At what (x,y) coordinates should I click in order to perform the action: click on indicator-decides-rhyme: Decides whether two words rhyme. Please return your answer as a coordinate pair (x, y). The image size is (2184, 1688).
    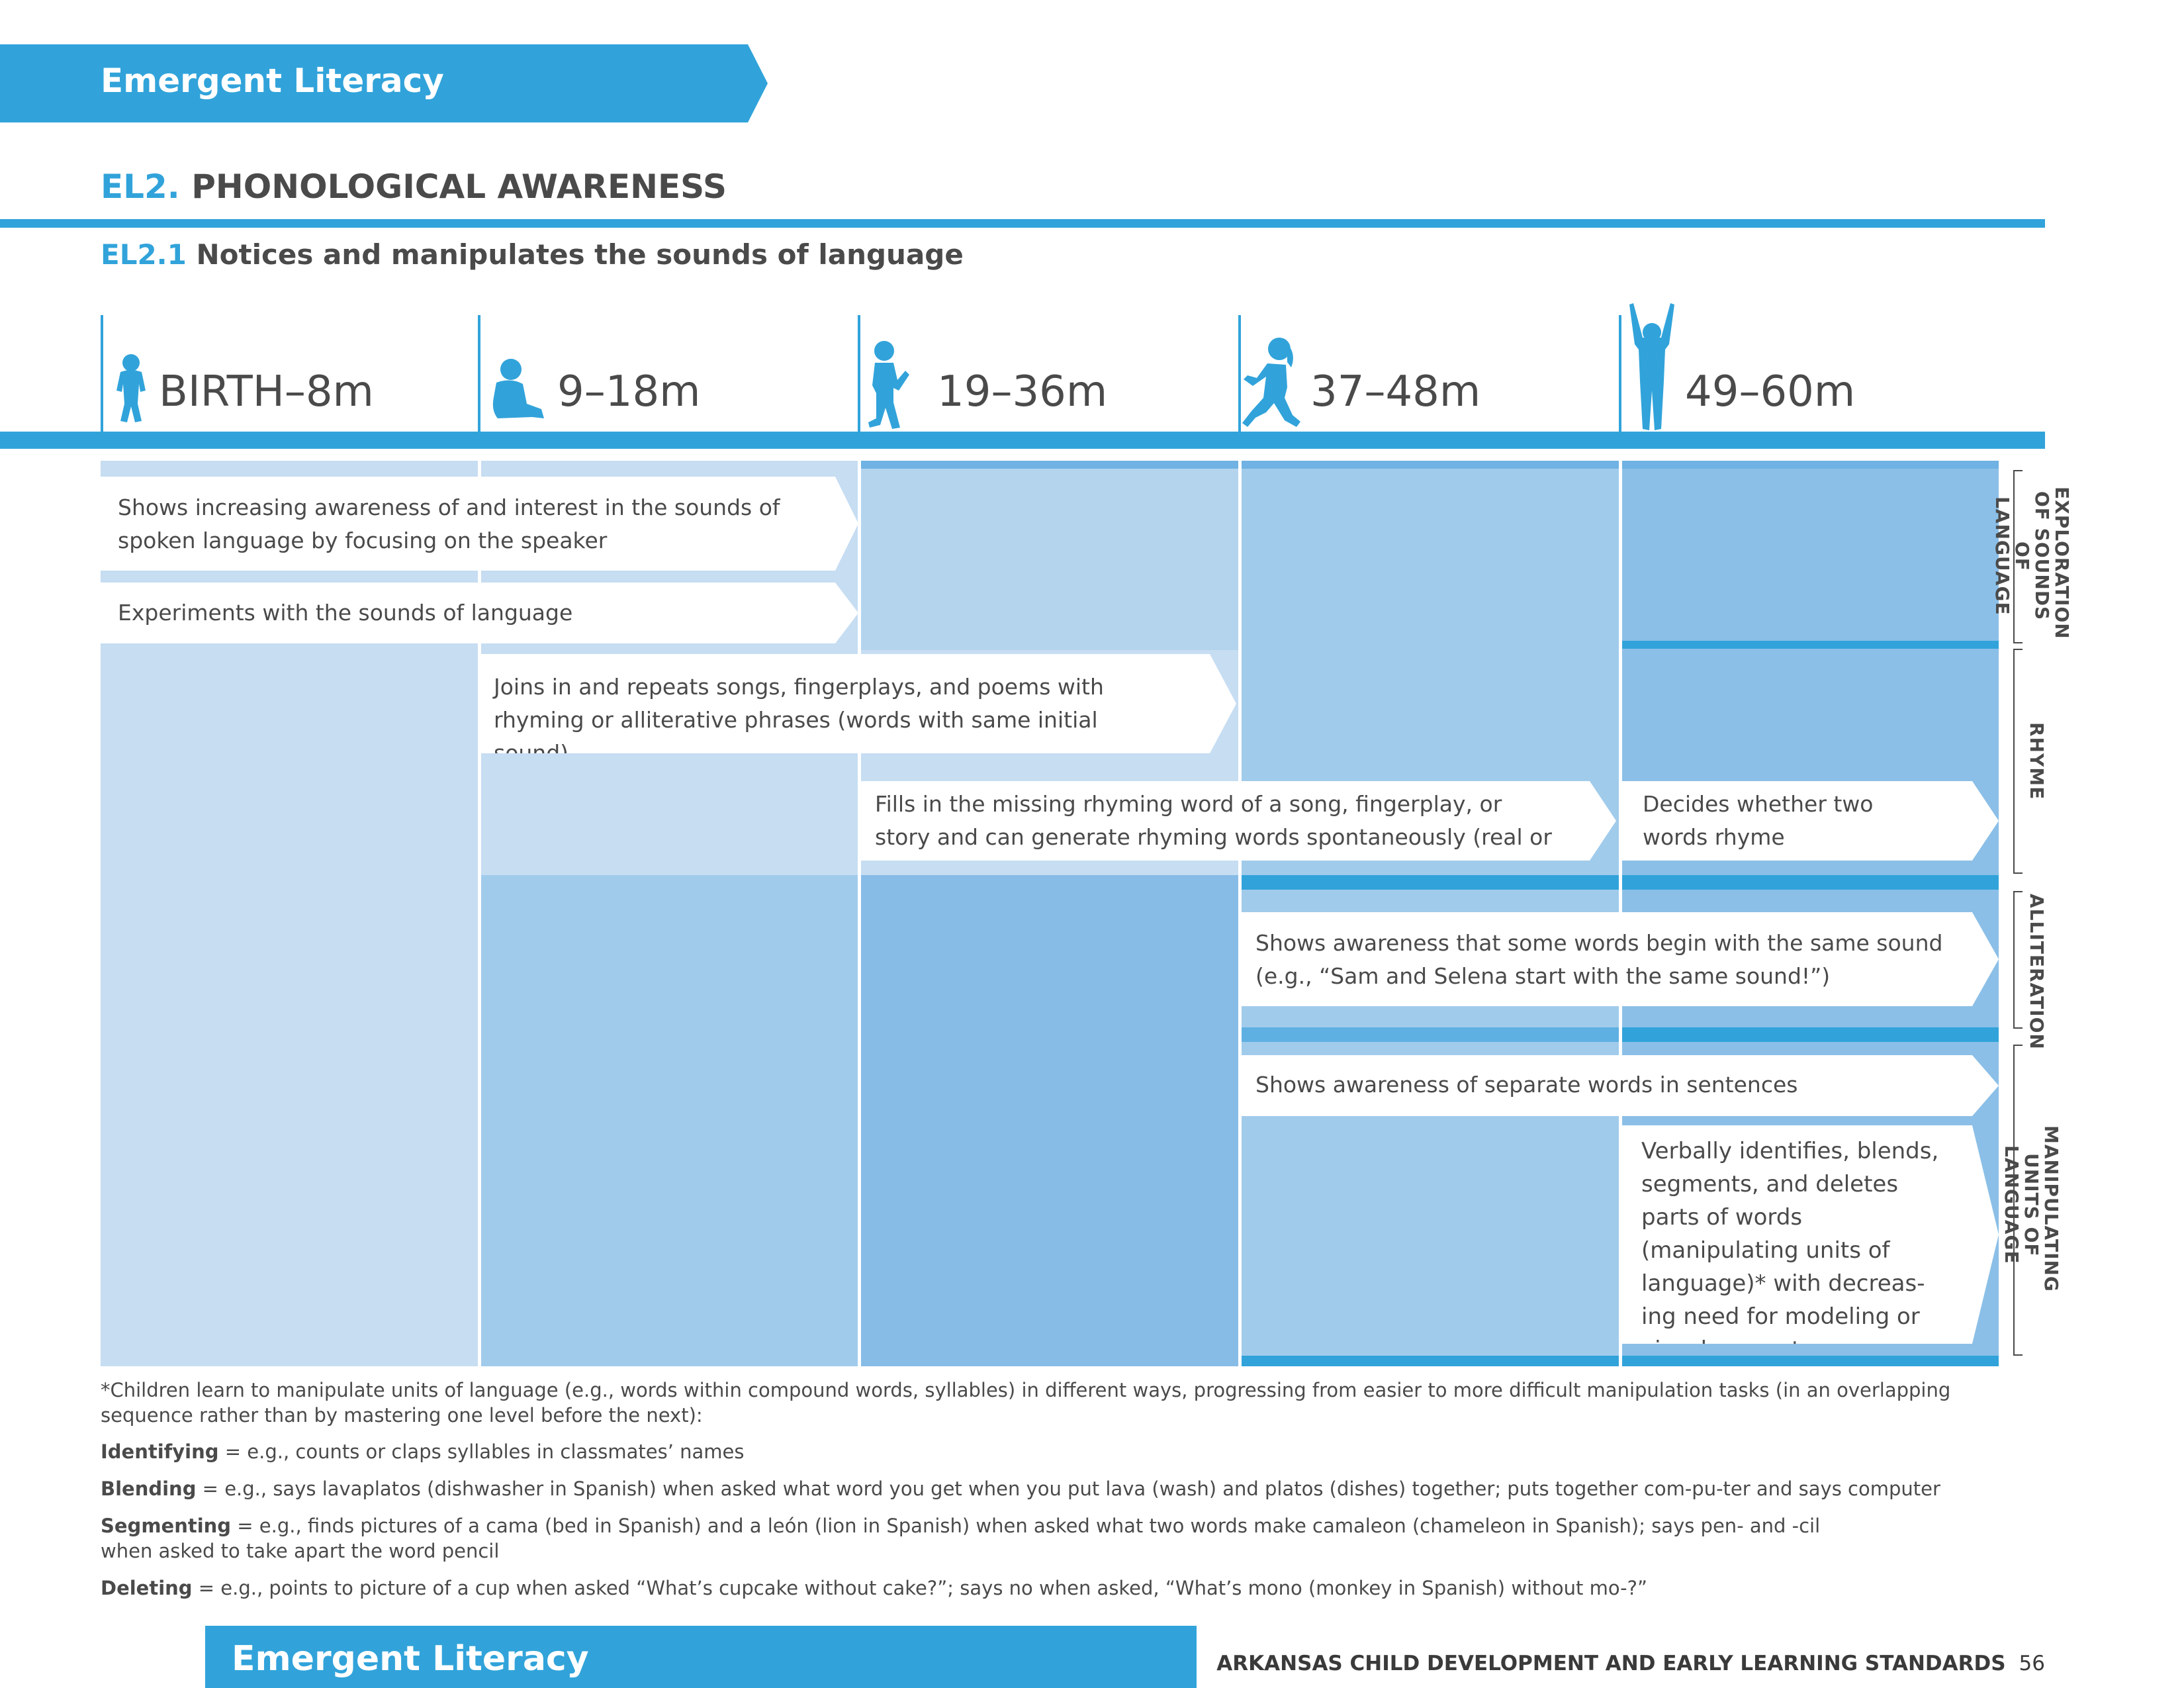
    Looking at the image, I should click on (1809, 821).